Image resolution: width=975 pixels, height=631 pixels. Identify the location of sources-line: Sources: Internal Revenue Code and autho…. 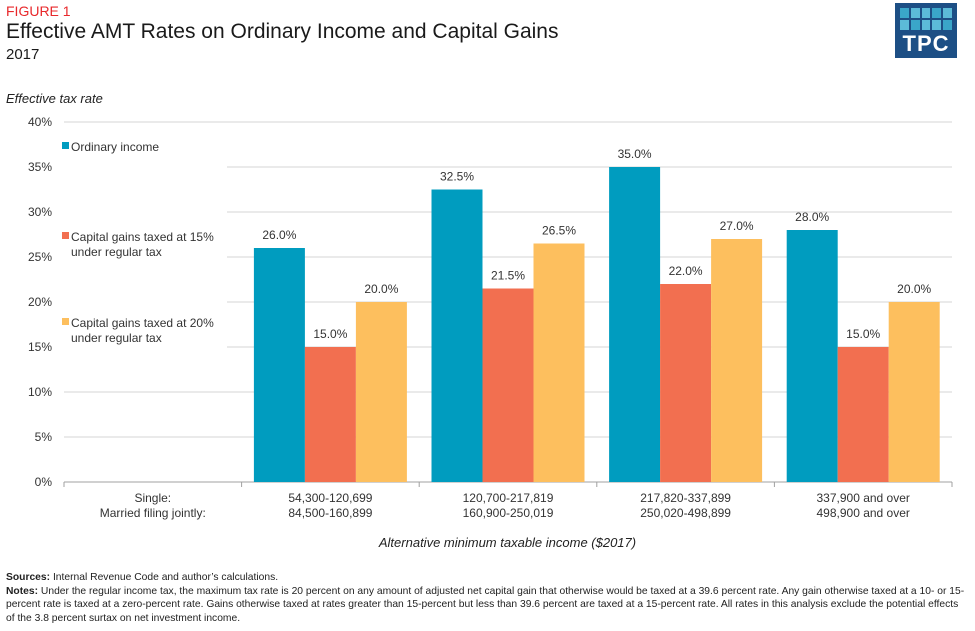
(486, 578).